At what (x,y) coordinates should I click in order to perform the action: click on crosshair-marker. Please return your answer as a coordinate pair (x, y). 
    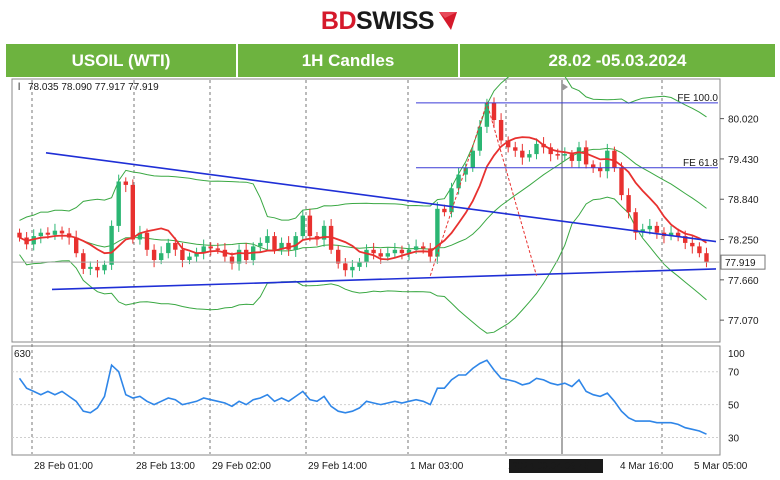
    Looking at the image, I should click on (565, 87).